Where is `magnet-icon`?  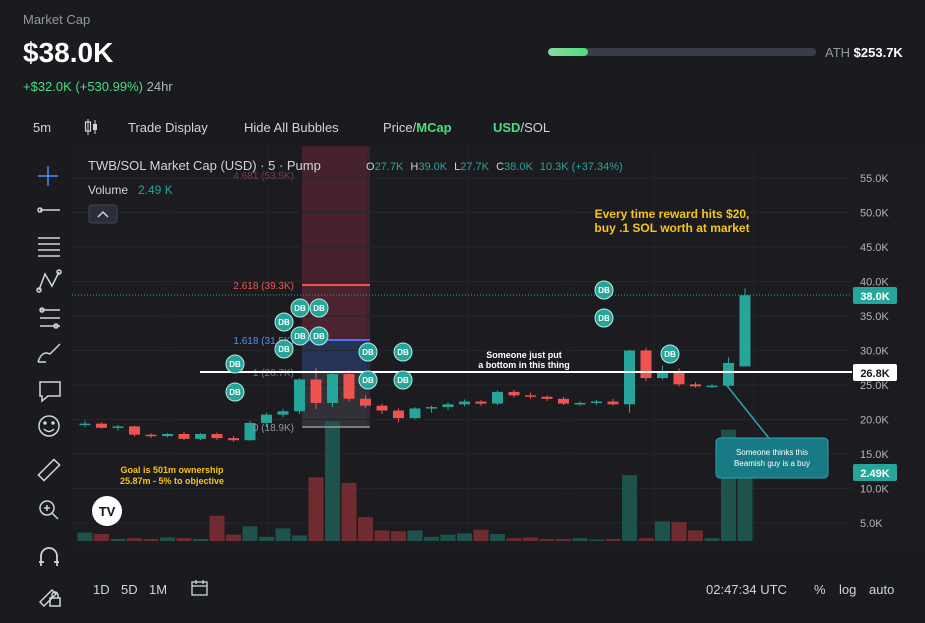
magnet-icon is located at coordinates (49, 556).